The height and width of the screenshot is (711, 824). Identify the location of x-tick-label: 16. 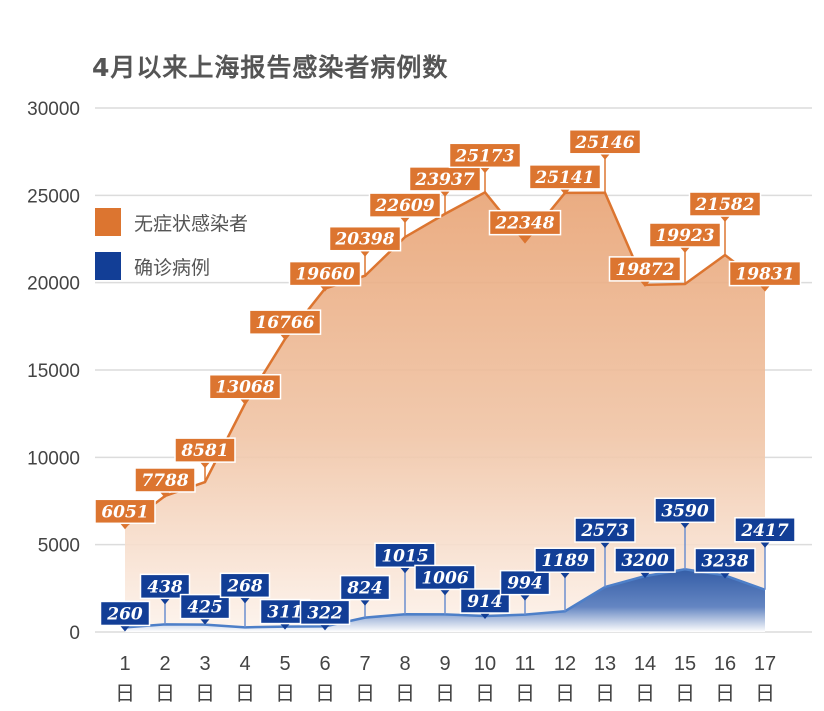
(725, 664).